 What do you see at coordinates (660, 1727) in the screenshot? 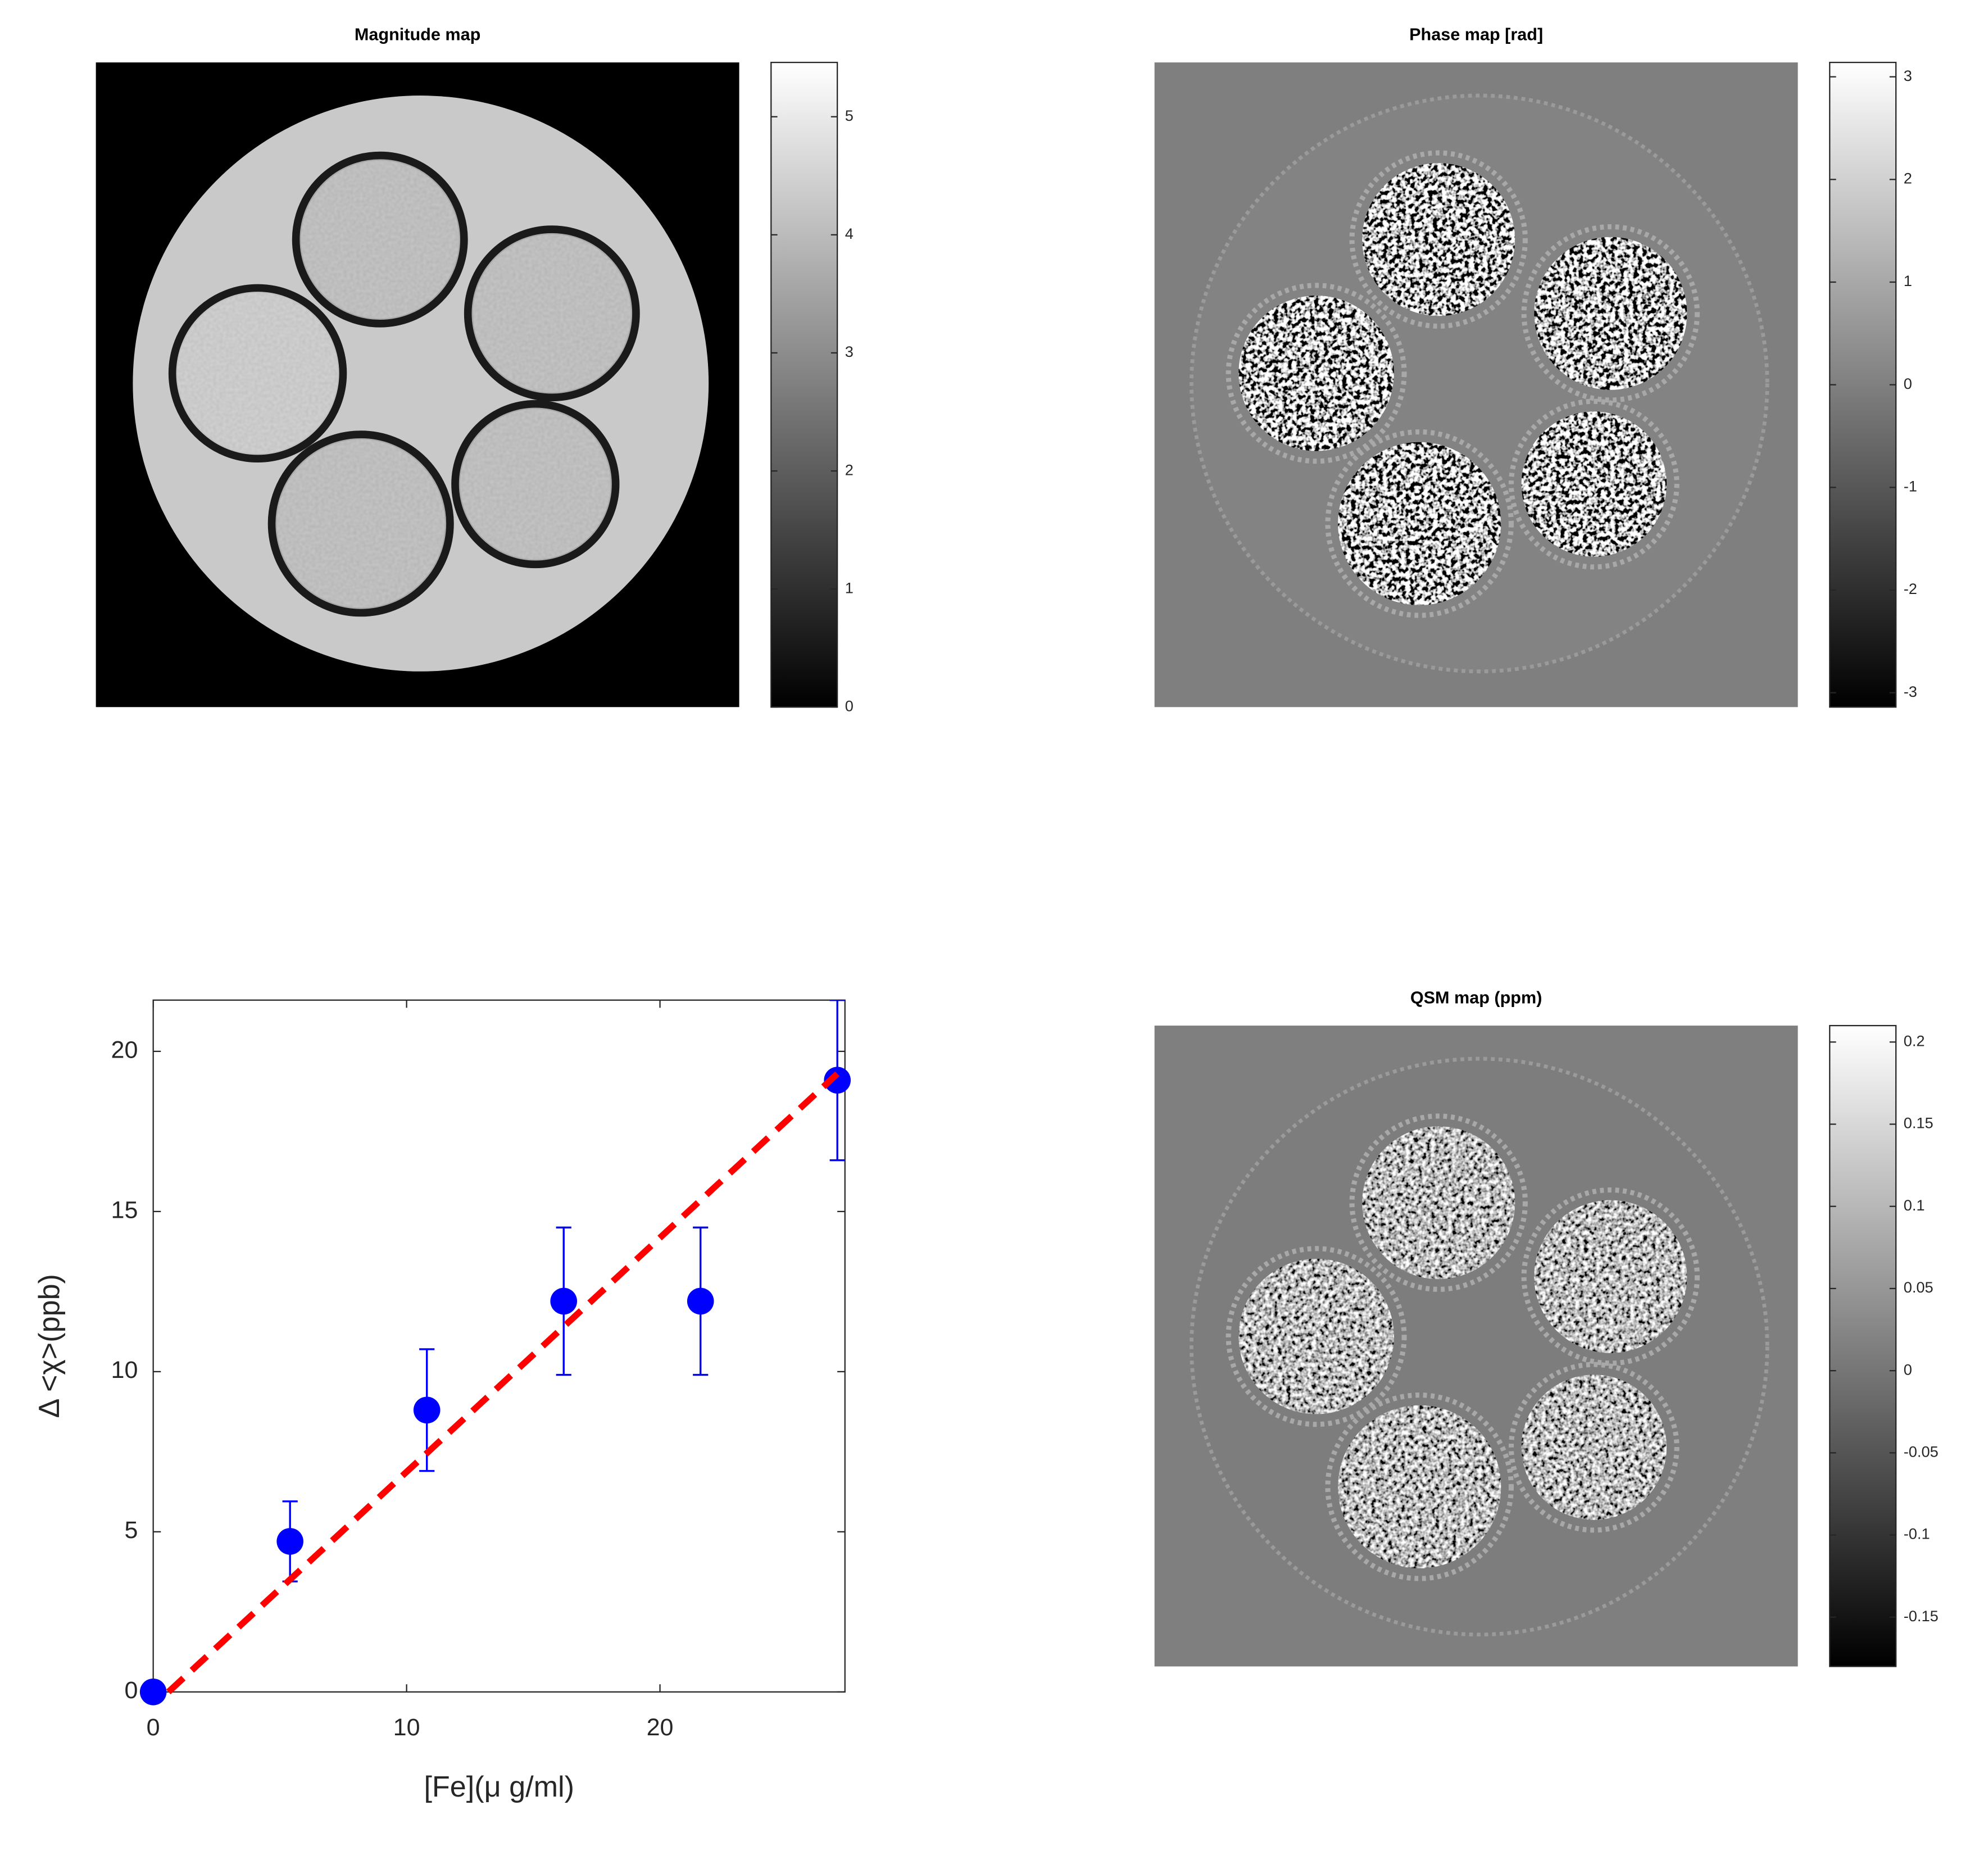
I see `x-tick-label: 20` at bounding box center [660, 1727].